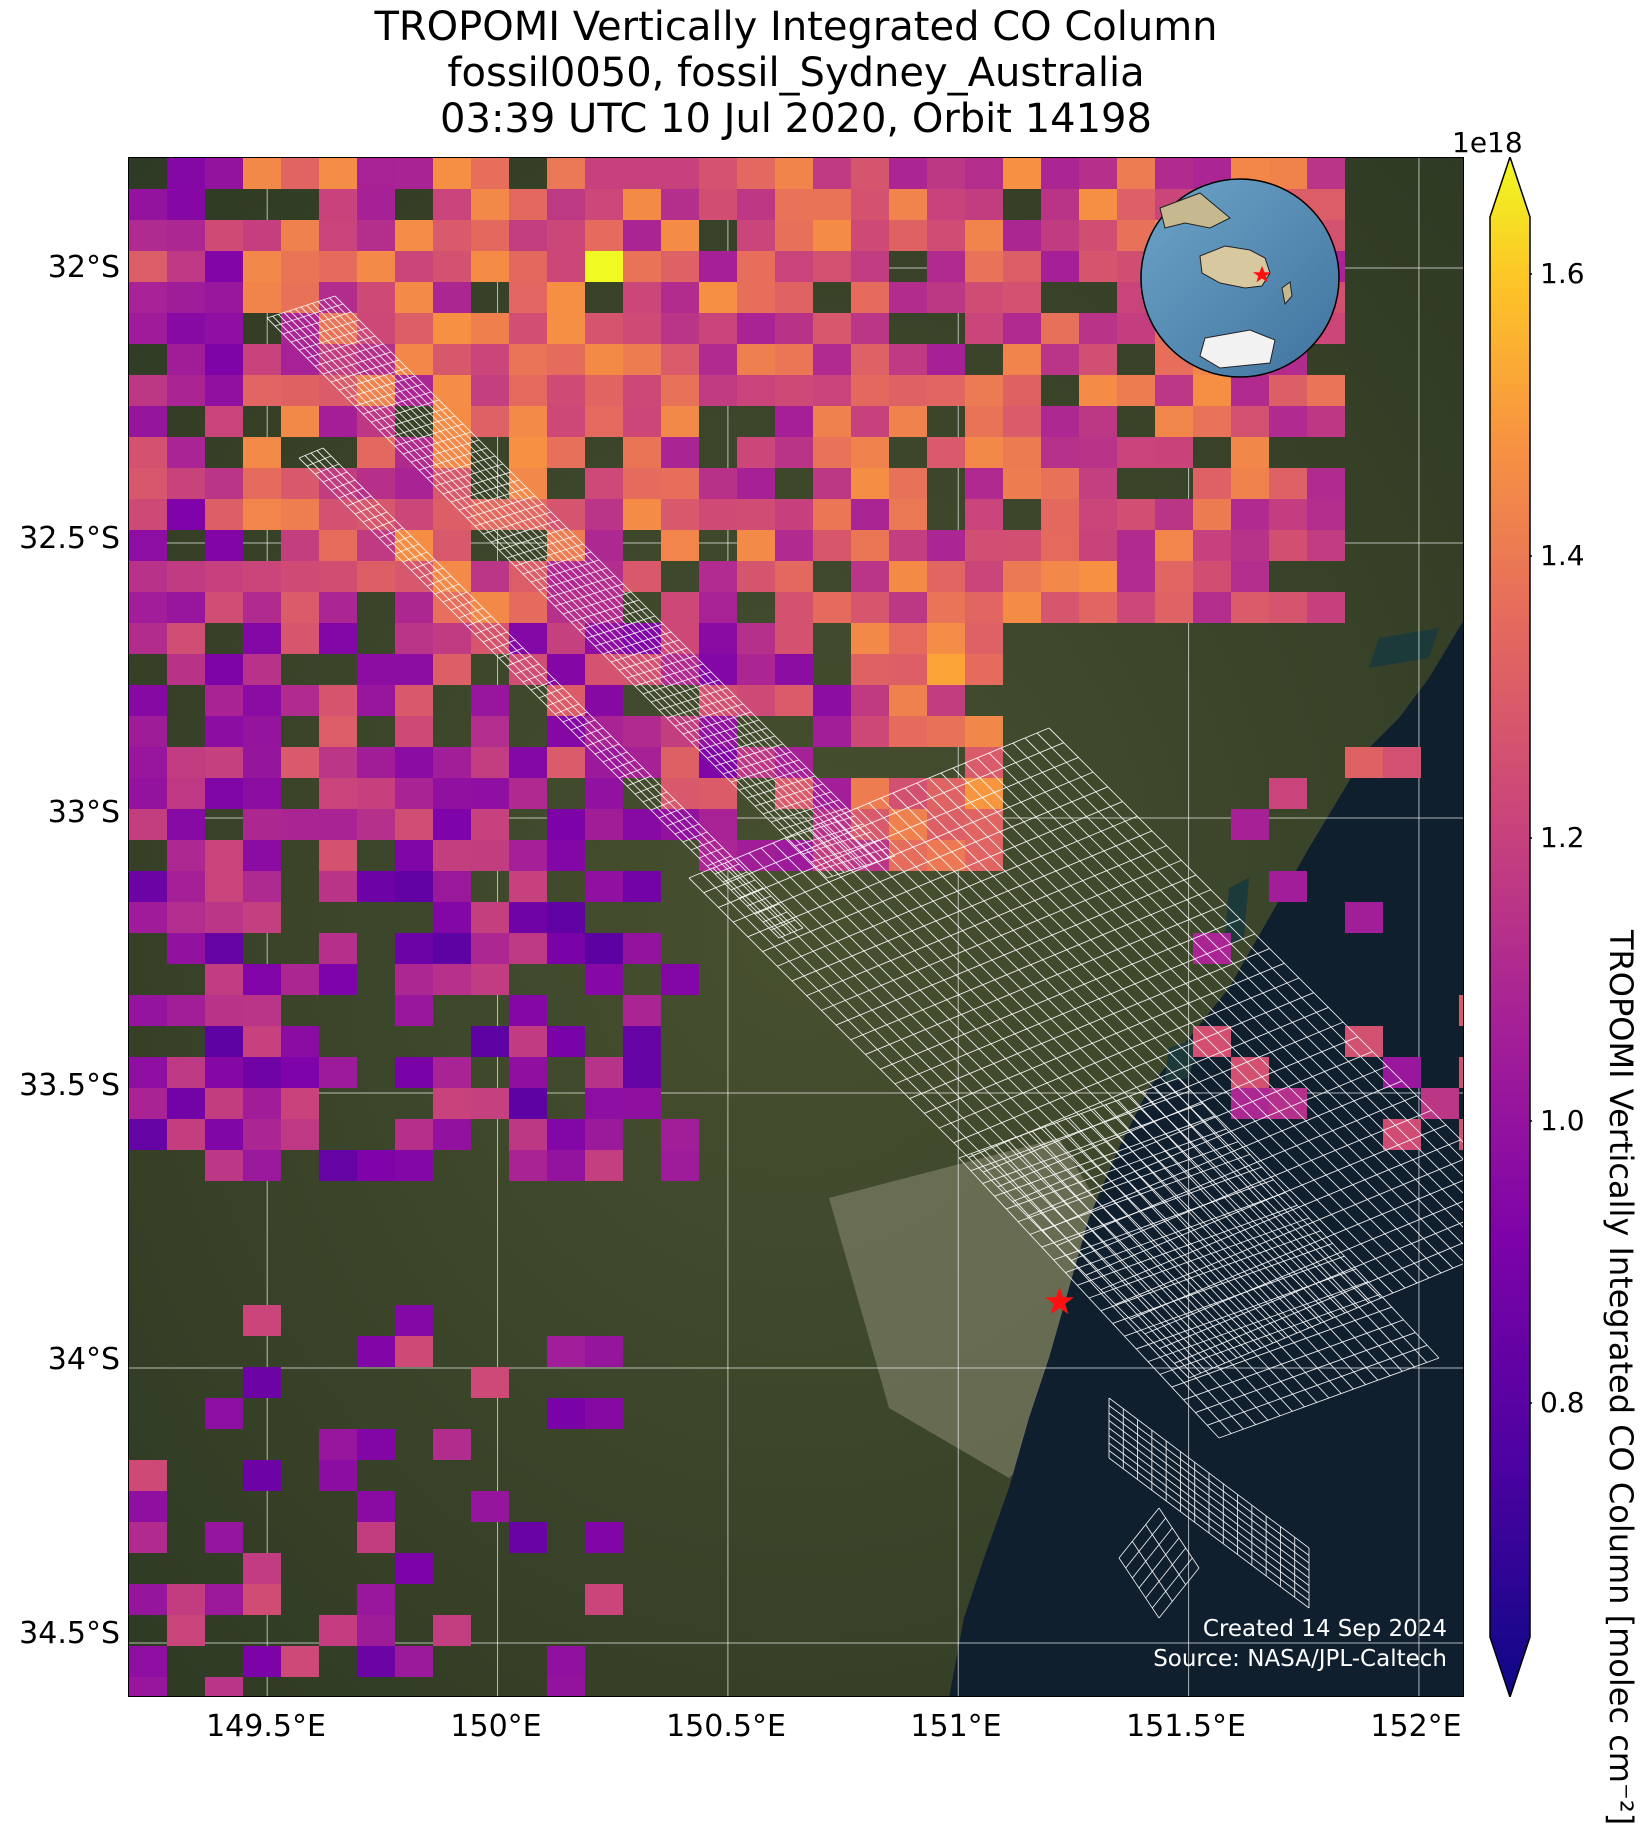 Image resolution: width=1645 pixels, height=1825 pixels. Describe the element at coordinates (955, 1727) in the screenshot. I see `lon-tick: 151°E` at that location.